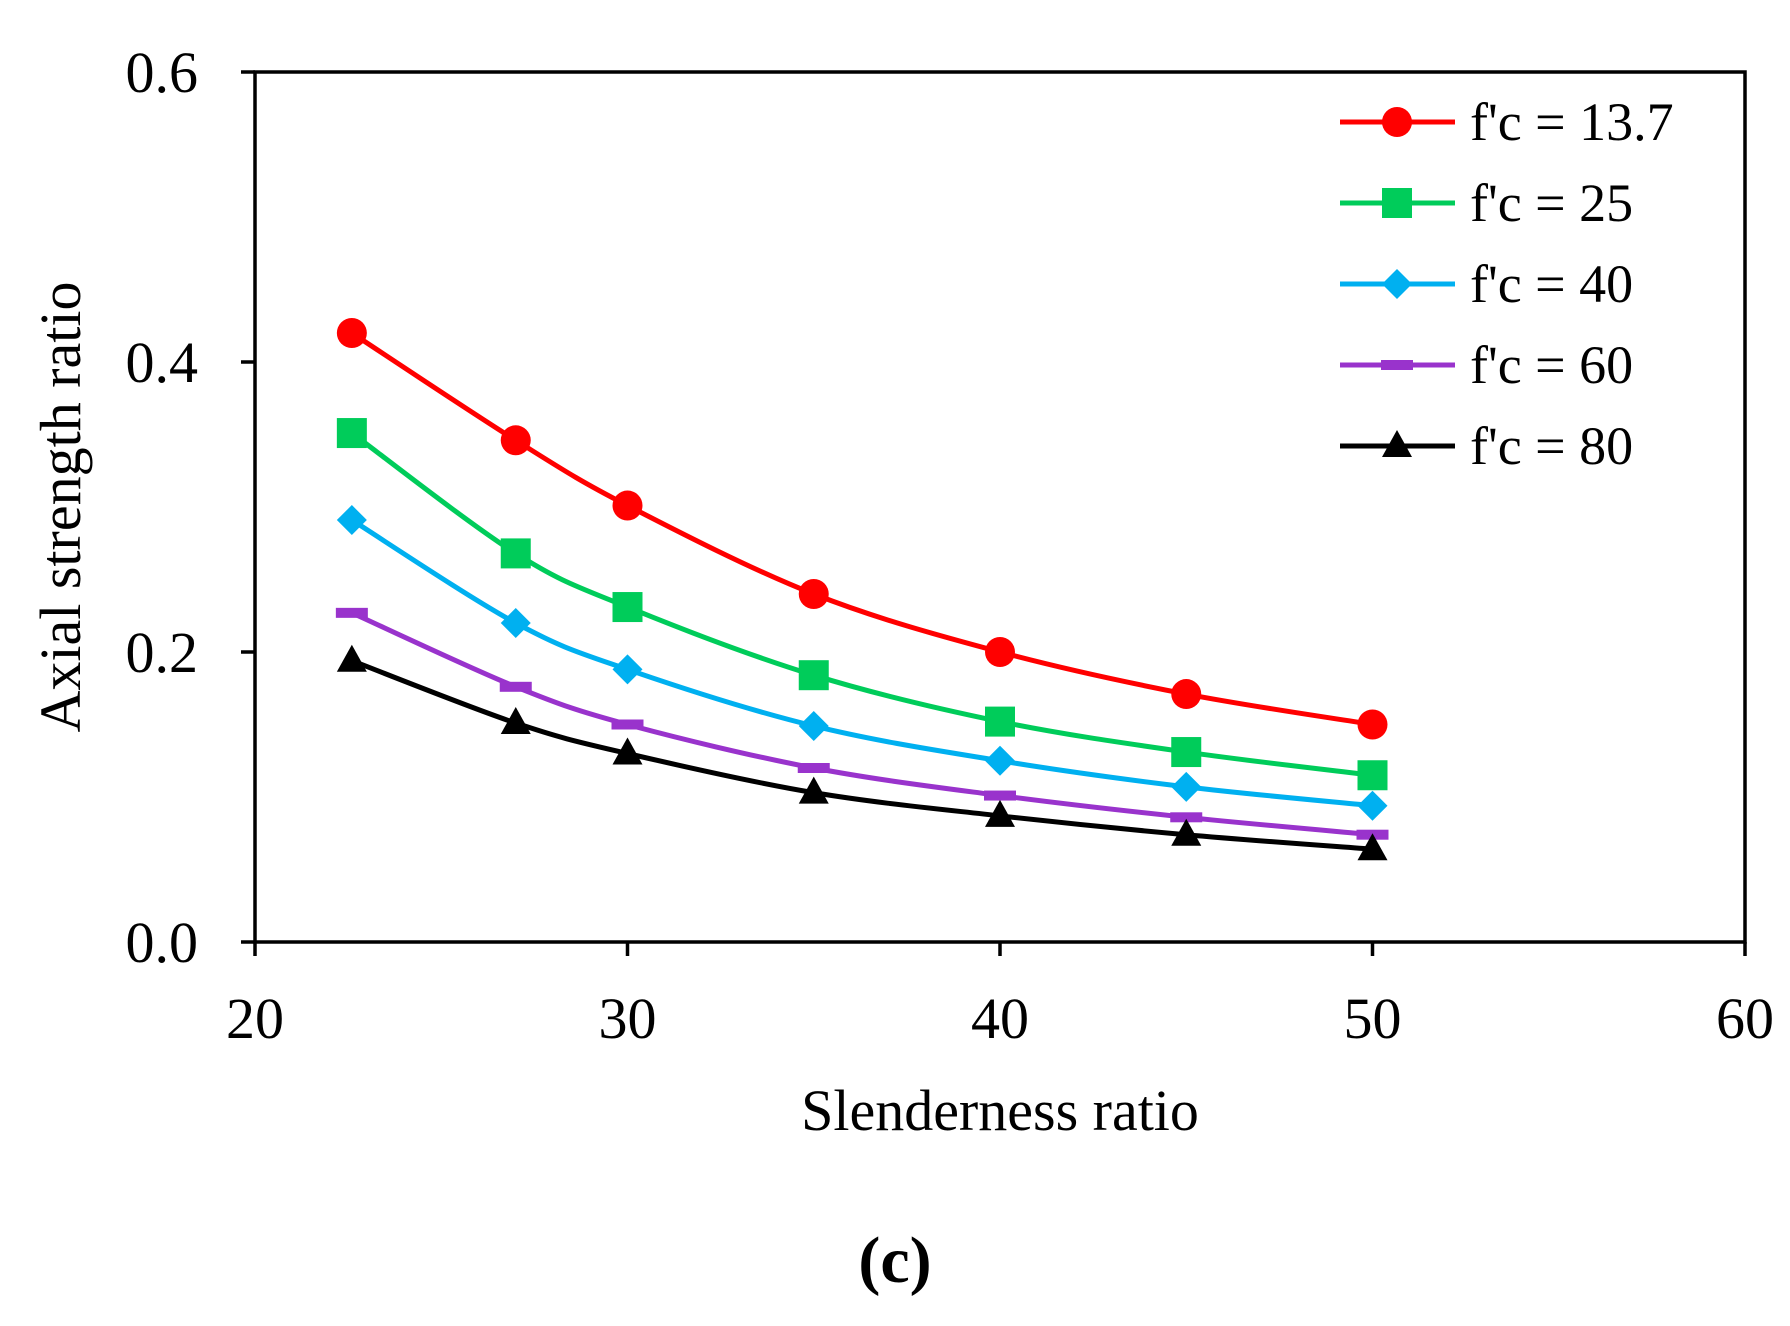 This screenshot has width=1790, height=1326. What do you see at coordinates (60, 506) in the screenshot?
I see `y-axis-title: Axial strength ratio` at bounding box center [60, 506].